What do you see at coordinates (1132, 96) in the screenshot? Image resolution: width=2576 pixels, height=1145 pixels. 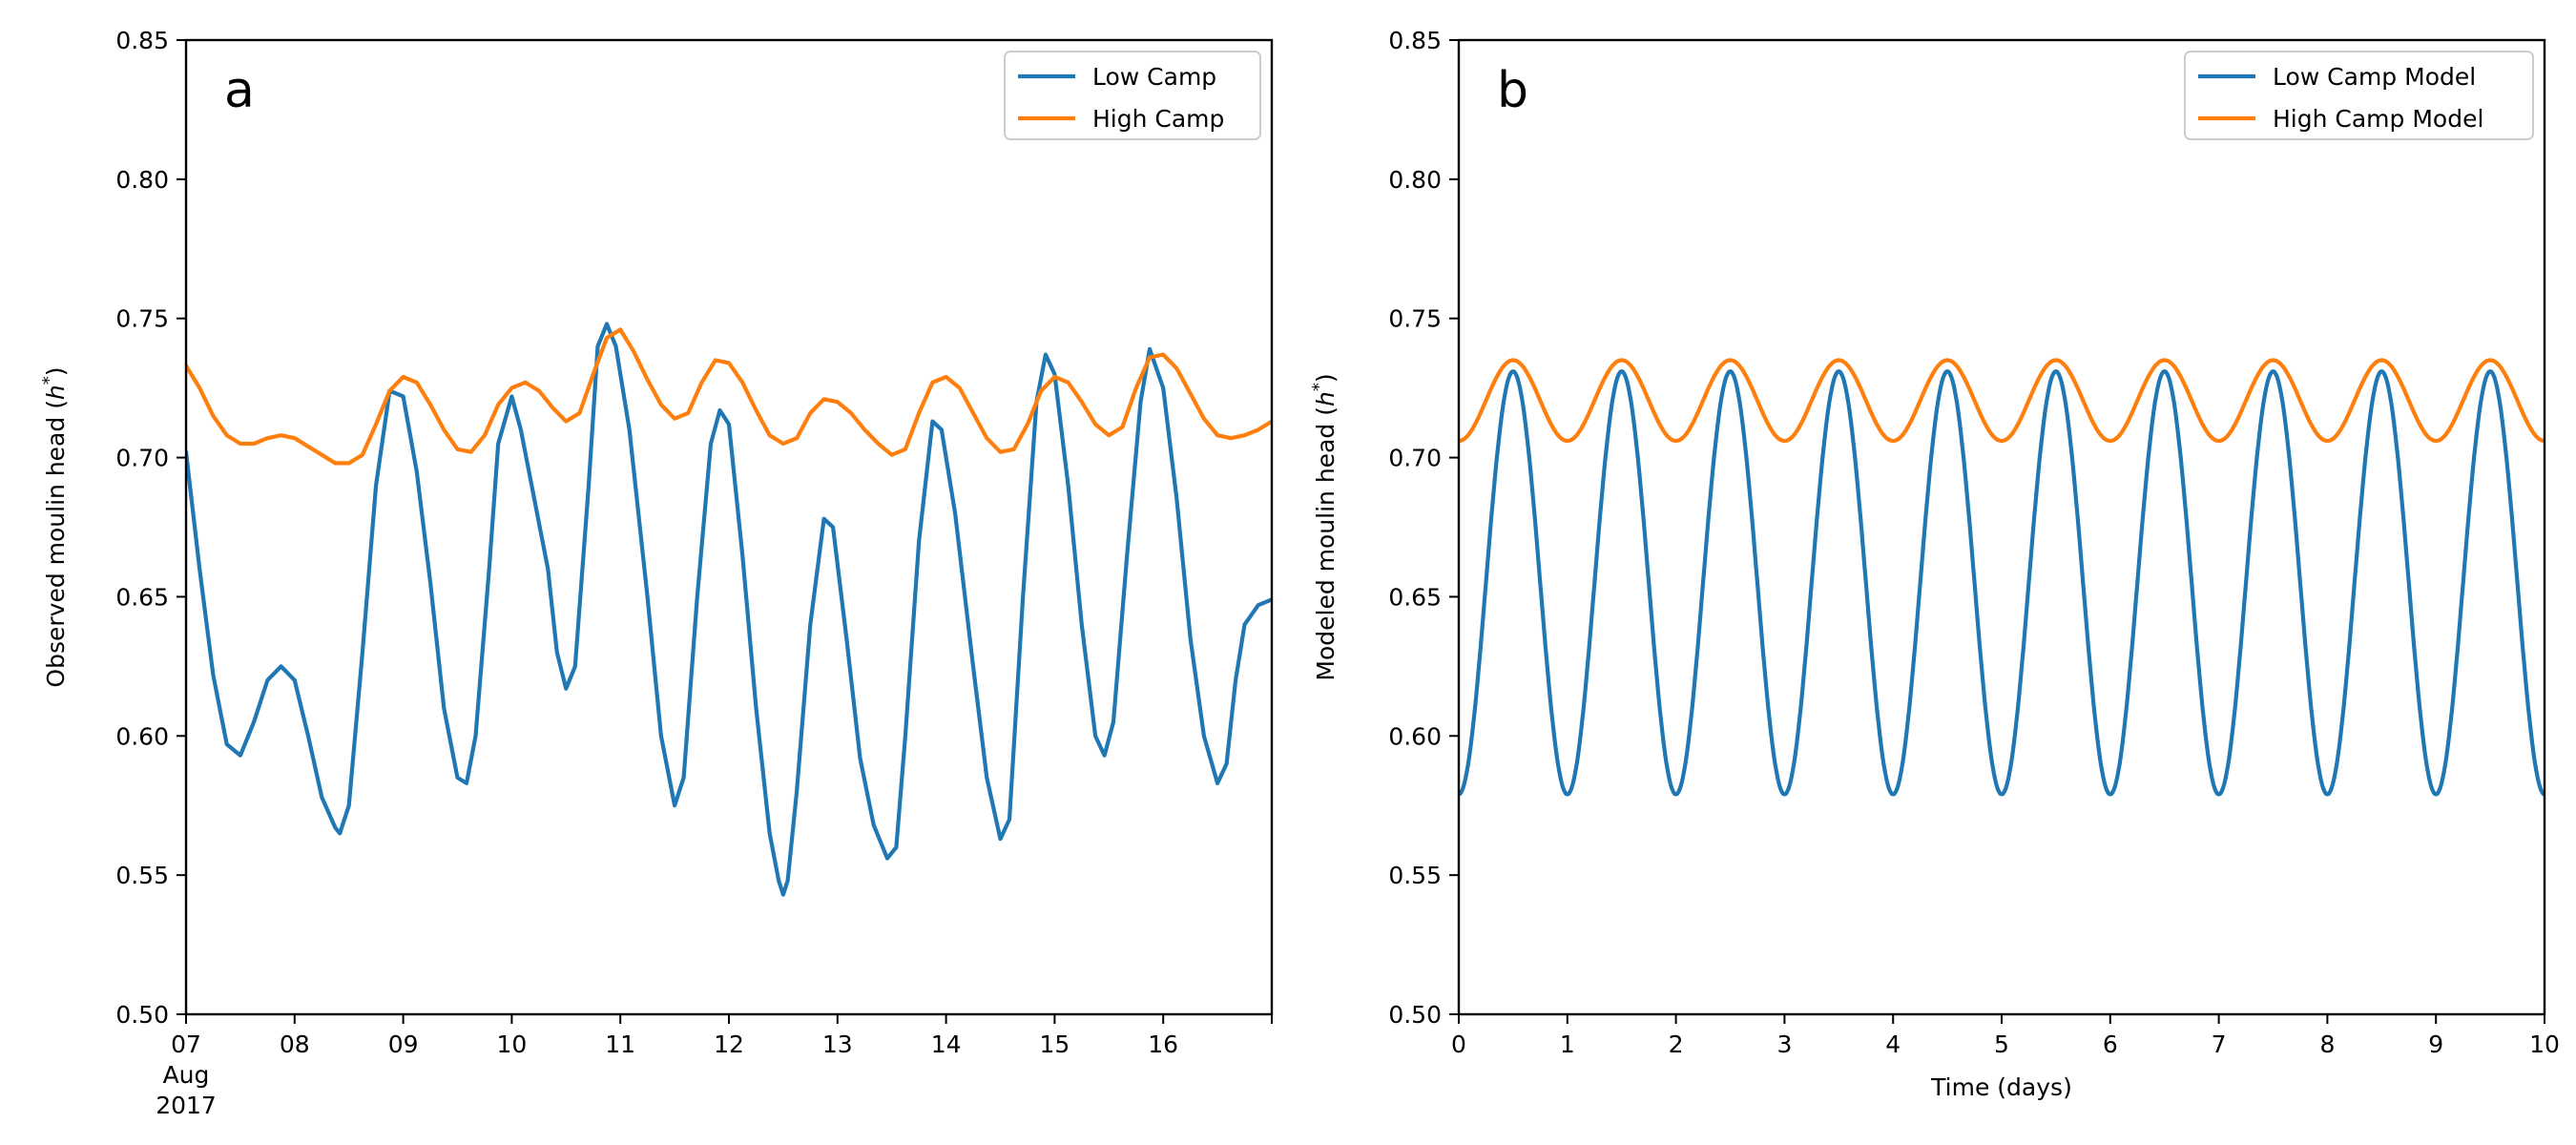 I see `legend: Low Camp High Camp` at bounding box center [1132, 96].